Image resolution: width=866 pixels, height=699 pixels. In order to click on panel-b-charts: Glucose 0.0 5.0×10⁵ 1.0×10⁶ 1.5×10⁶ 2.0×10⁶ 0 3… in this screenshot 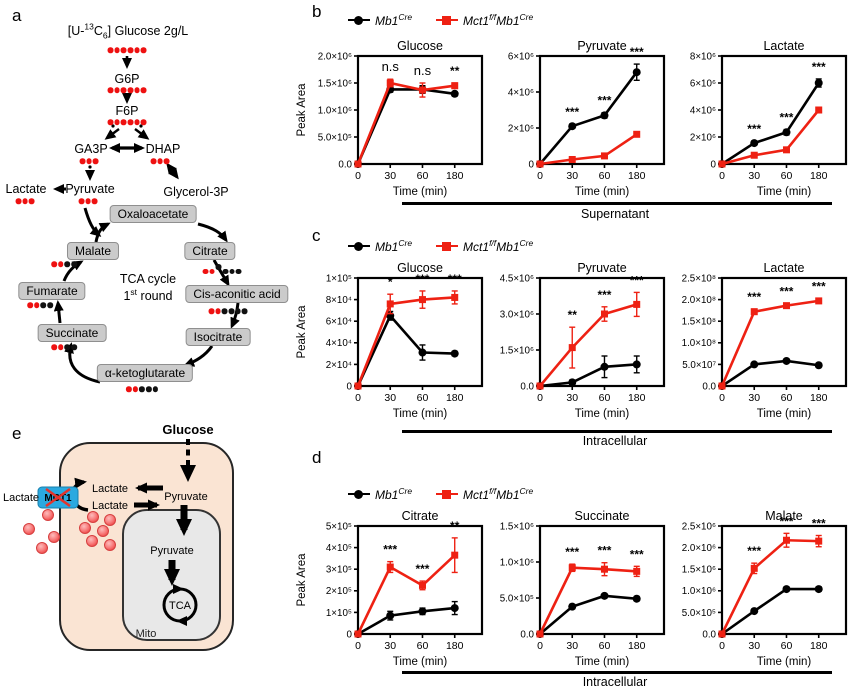, I will do `click(582, 119)`.